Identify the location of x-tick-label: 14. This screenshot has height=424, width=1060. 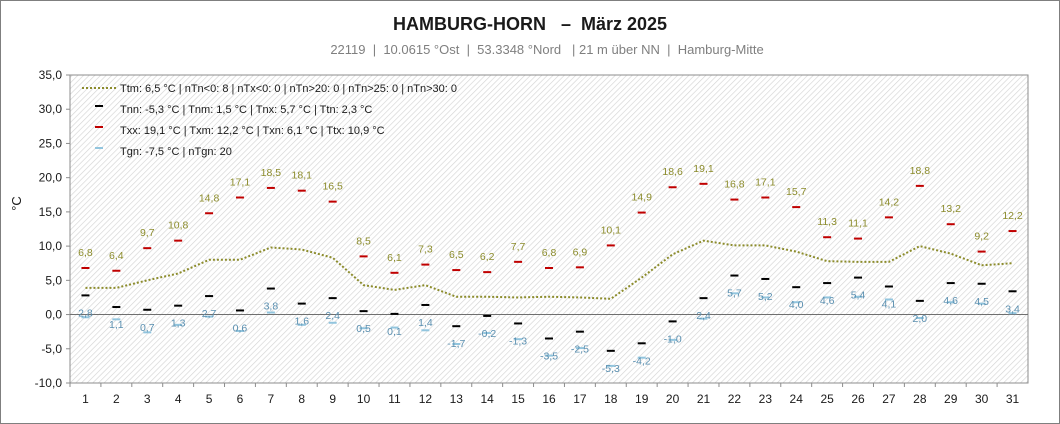
(488, 399).